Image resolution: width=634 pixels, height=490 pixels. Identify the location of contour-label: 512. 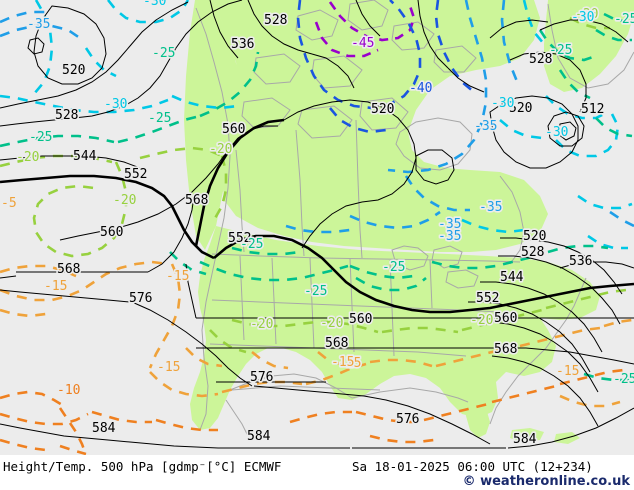
(592, 109).